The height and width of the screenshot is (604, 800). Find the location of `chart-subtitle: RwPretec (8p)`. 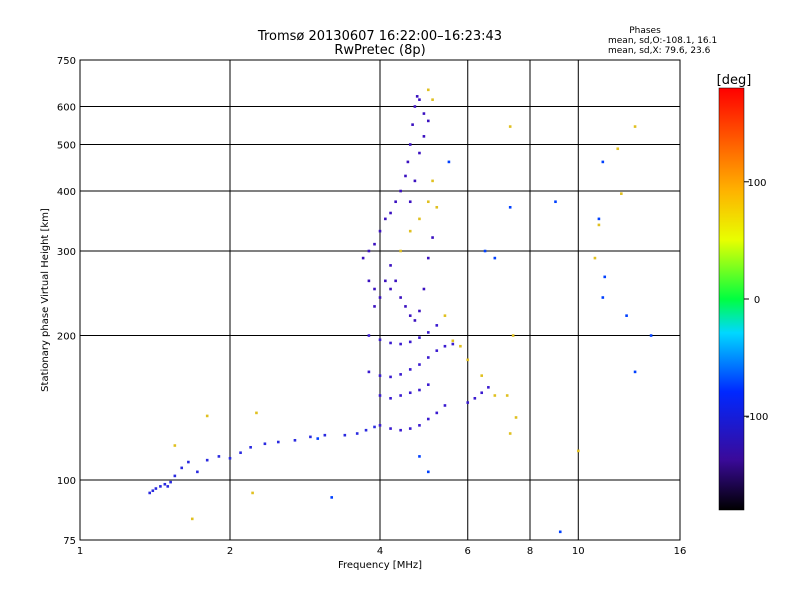

chart-subtitle: RwPretec (8p) is located at coordinates (379, 50).